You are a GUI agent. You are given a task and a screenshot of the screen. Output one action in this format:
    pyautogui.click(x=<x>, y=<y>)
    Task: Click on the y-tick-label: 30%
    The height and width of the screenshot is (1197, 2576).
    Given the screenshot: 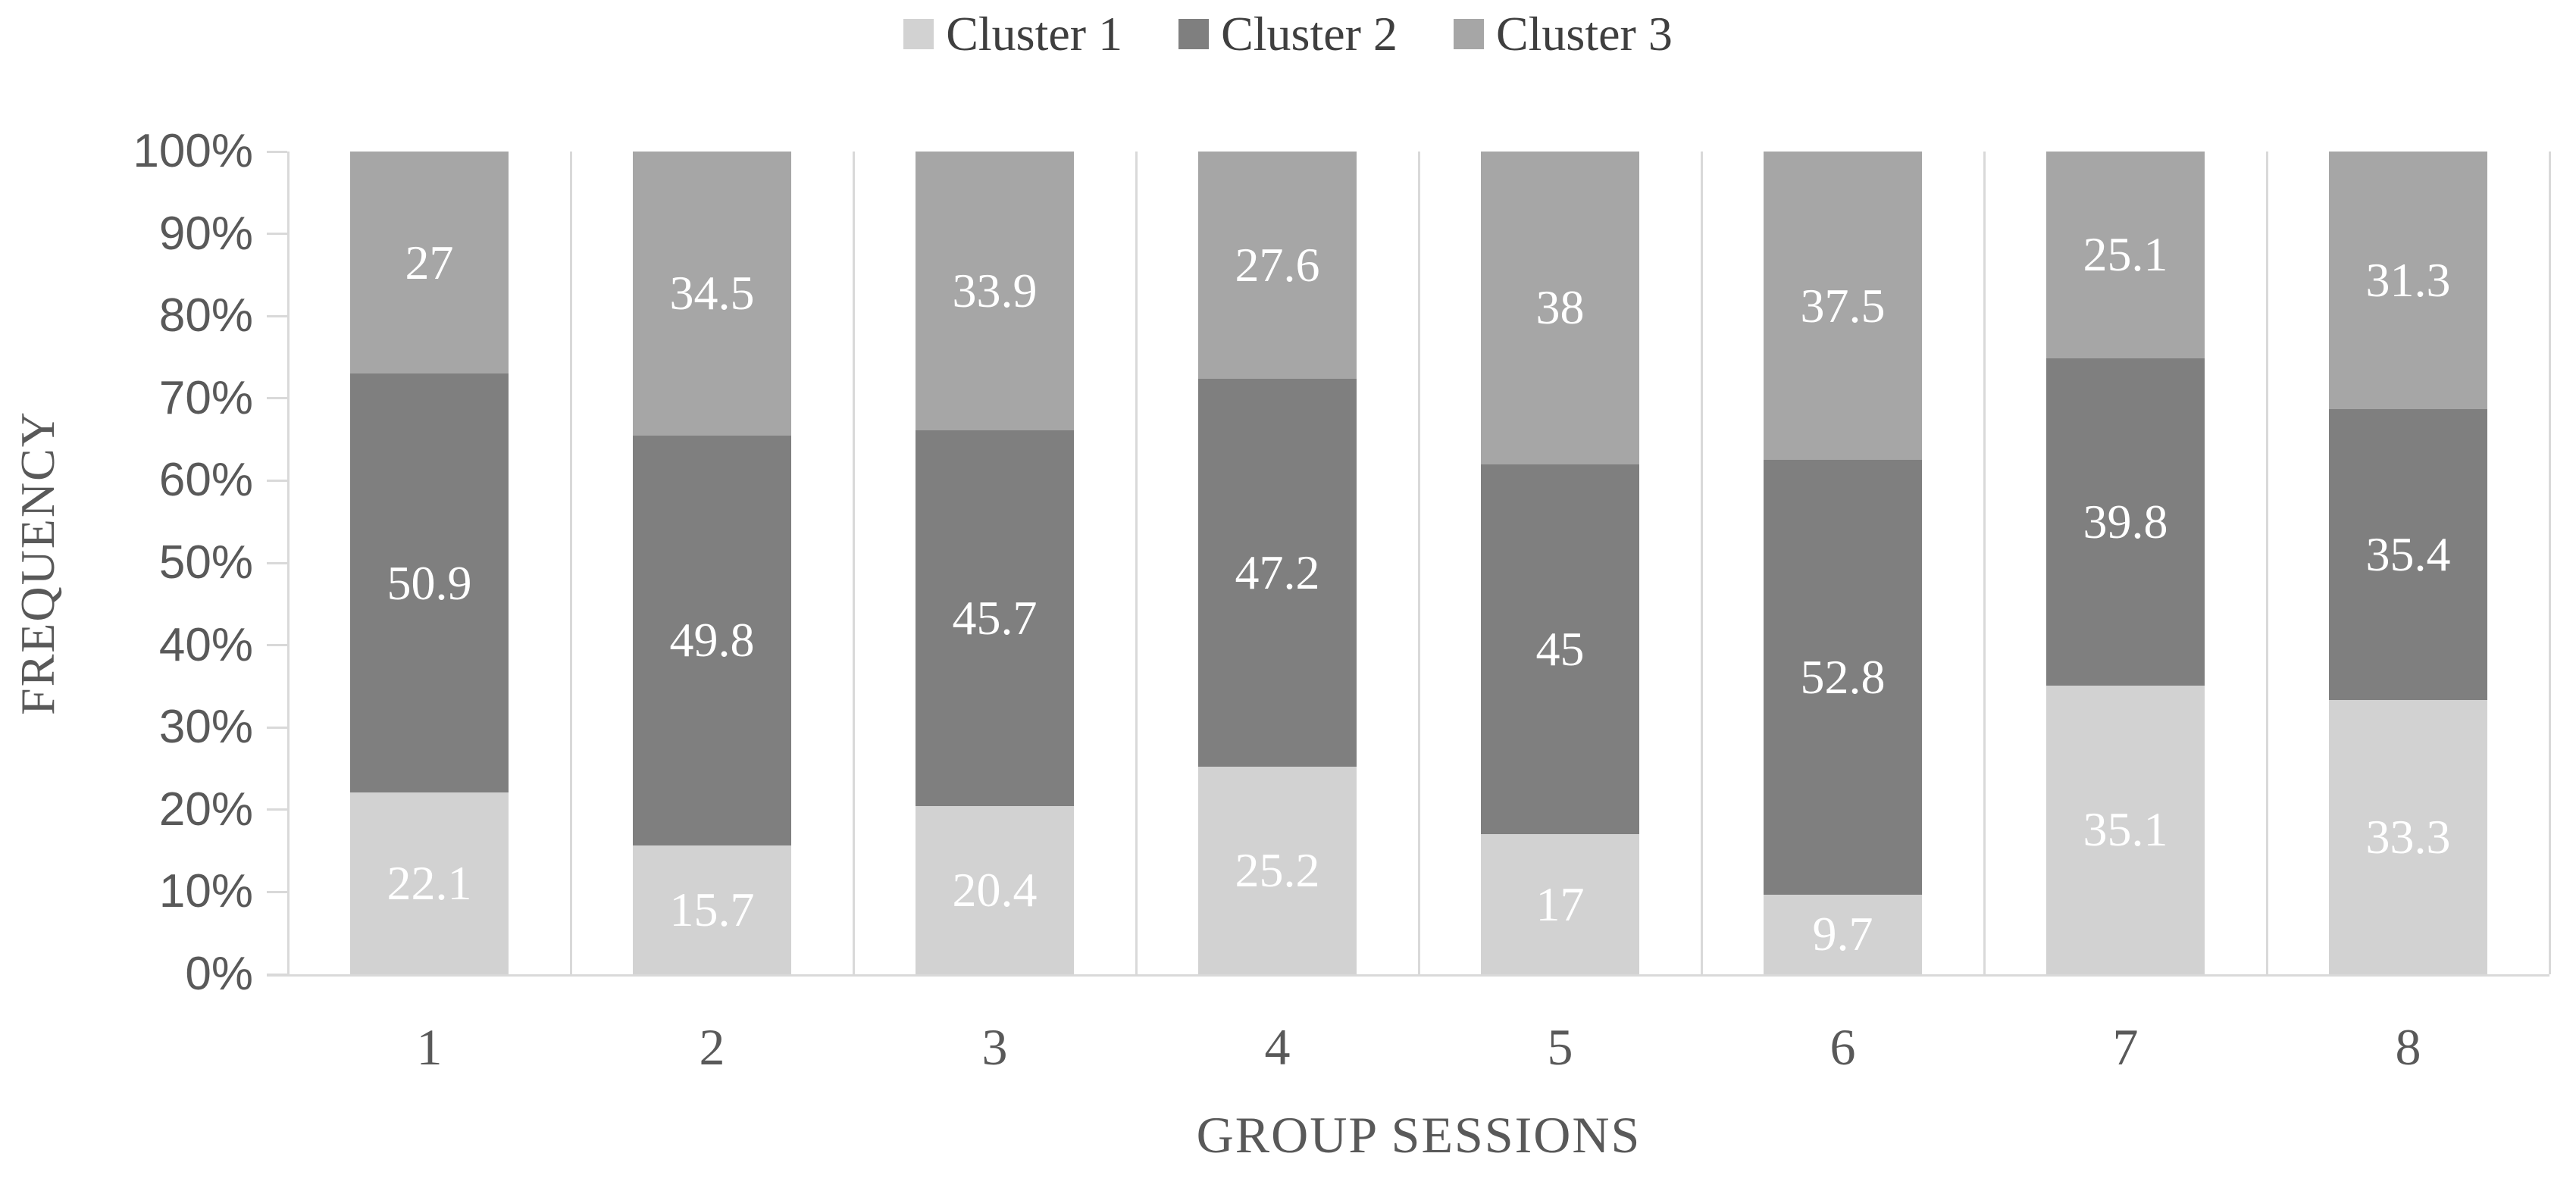 What is the action you would take?
    pyautogui.click(x=205, y=727)
    